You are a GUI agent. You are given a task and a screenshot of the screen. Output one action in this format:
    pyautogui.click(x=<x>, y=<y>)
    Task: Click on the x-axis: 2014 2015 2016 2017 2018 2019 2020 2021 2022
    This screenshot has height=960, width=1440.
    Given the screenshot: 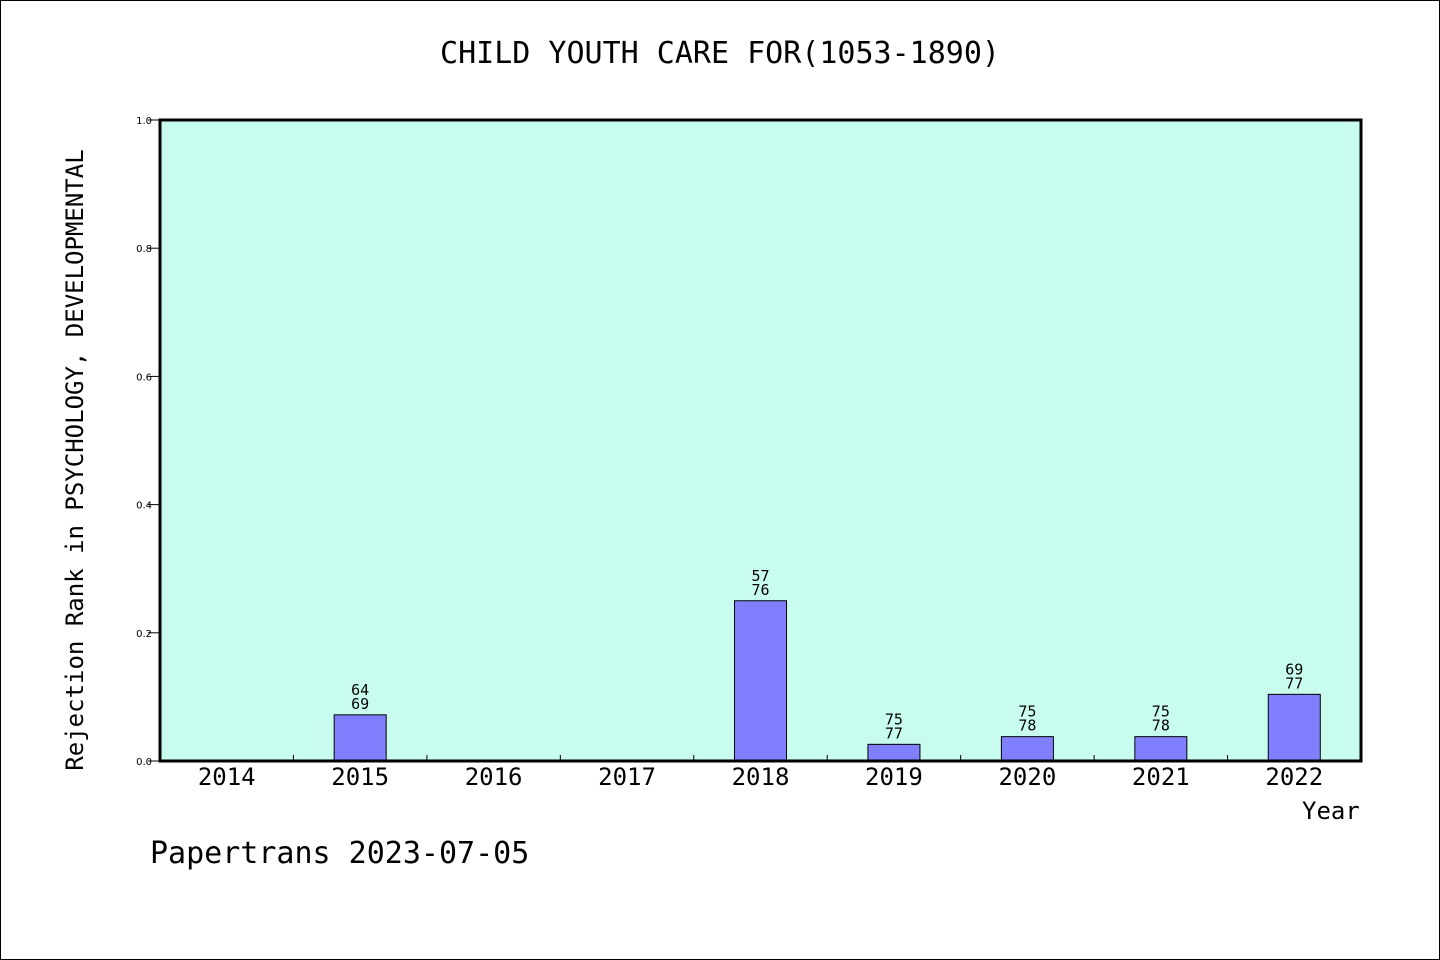 What is the action you would take?
    pyautogui.click(x=760, y=773)
    